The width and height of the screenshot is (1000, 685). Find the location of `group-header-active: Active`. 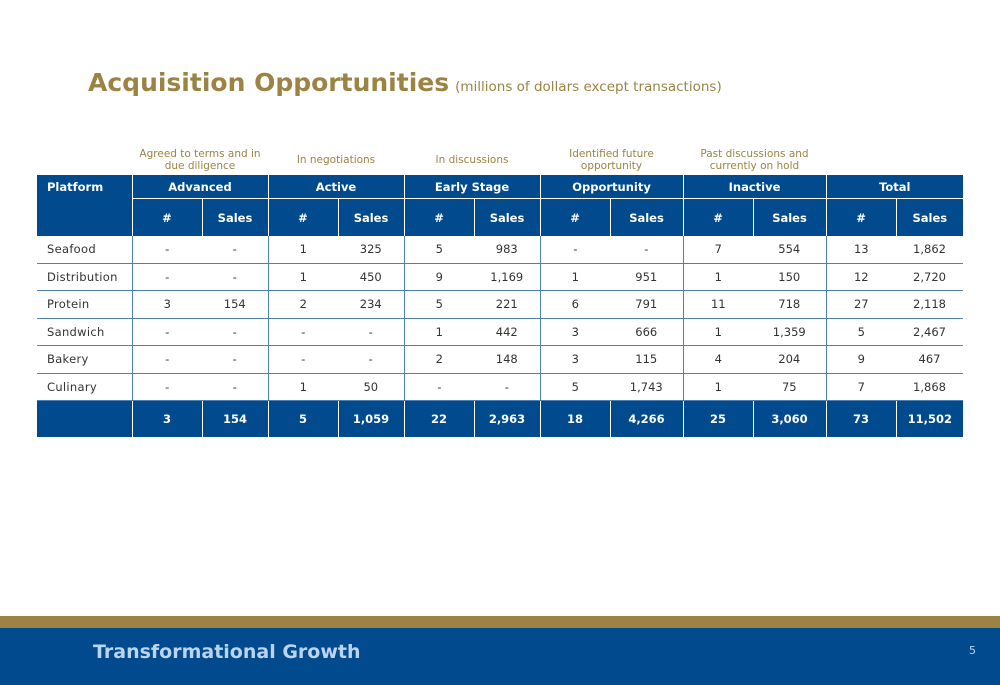

group-header-active: Active is located at coordinates (336, 187).